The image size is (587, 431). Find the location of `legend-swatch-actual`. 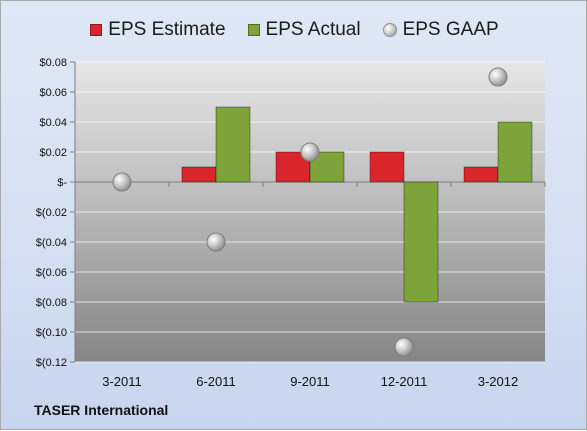

legend-swatch-actual is located at coordinates (253, 30).